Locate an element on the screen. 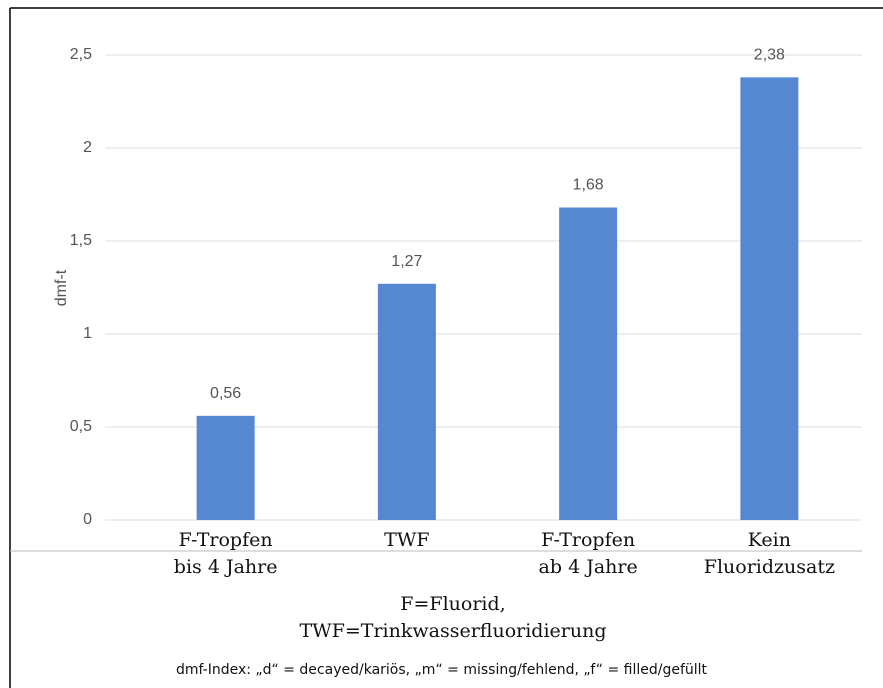 This screenshot has width=883, height=688. data-label: 2,38 is located at coordinates (769, 55).